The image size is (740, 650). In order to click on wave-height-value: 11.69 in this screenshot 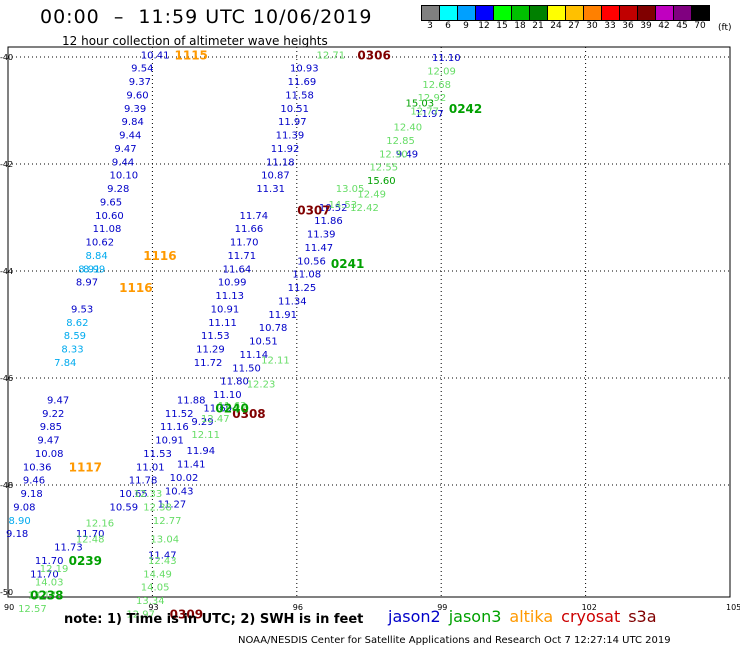, I will do `click(217, 408)`.